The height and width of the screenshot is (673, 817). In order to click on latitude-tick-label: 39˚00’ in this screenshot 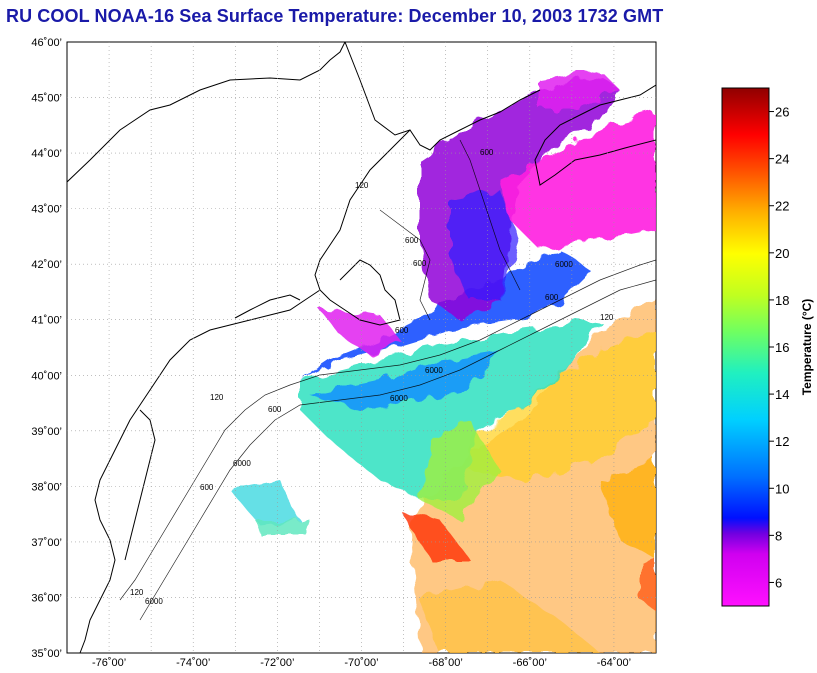, I will do `click(46, 432)`.